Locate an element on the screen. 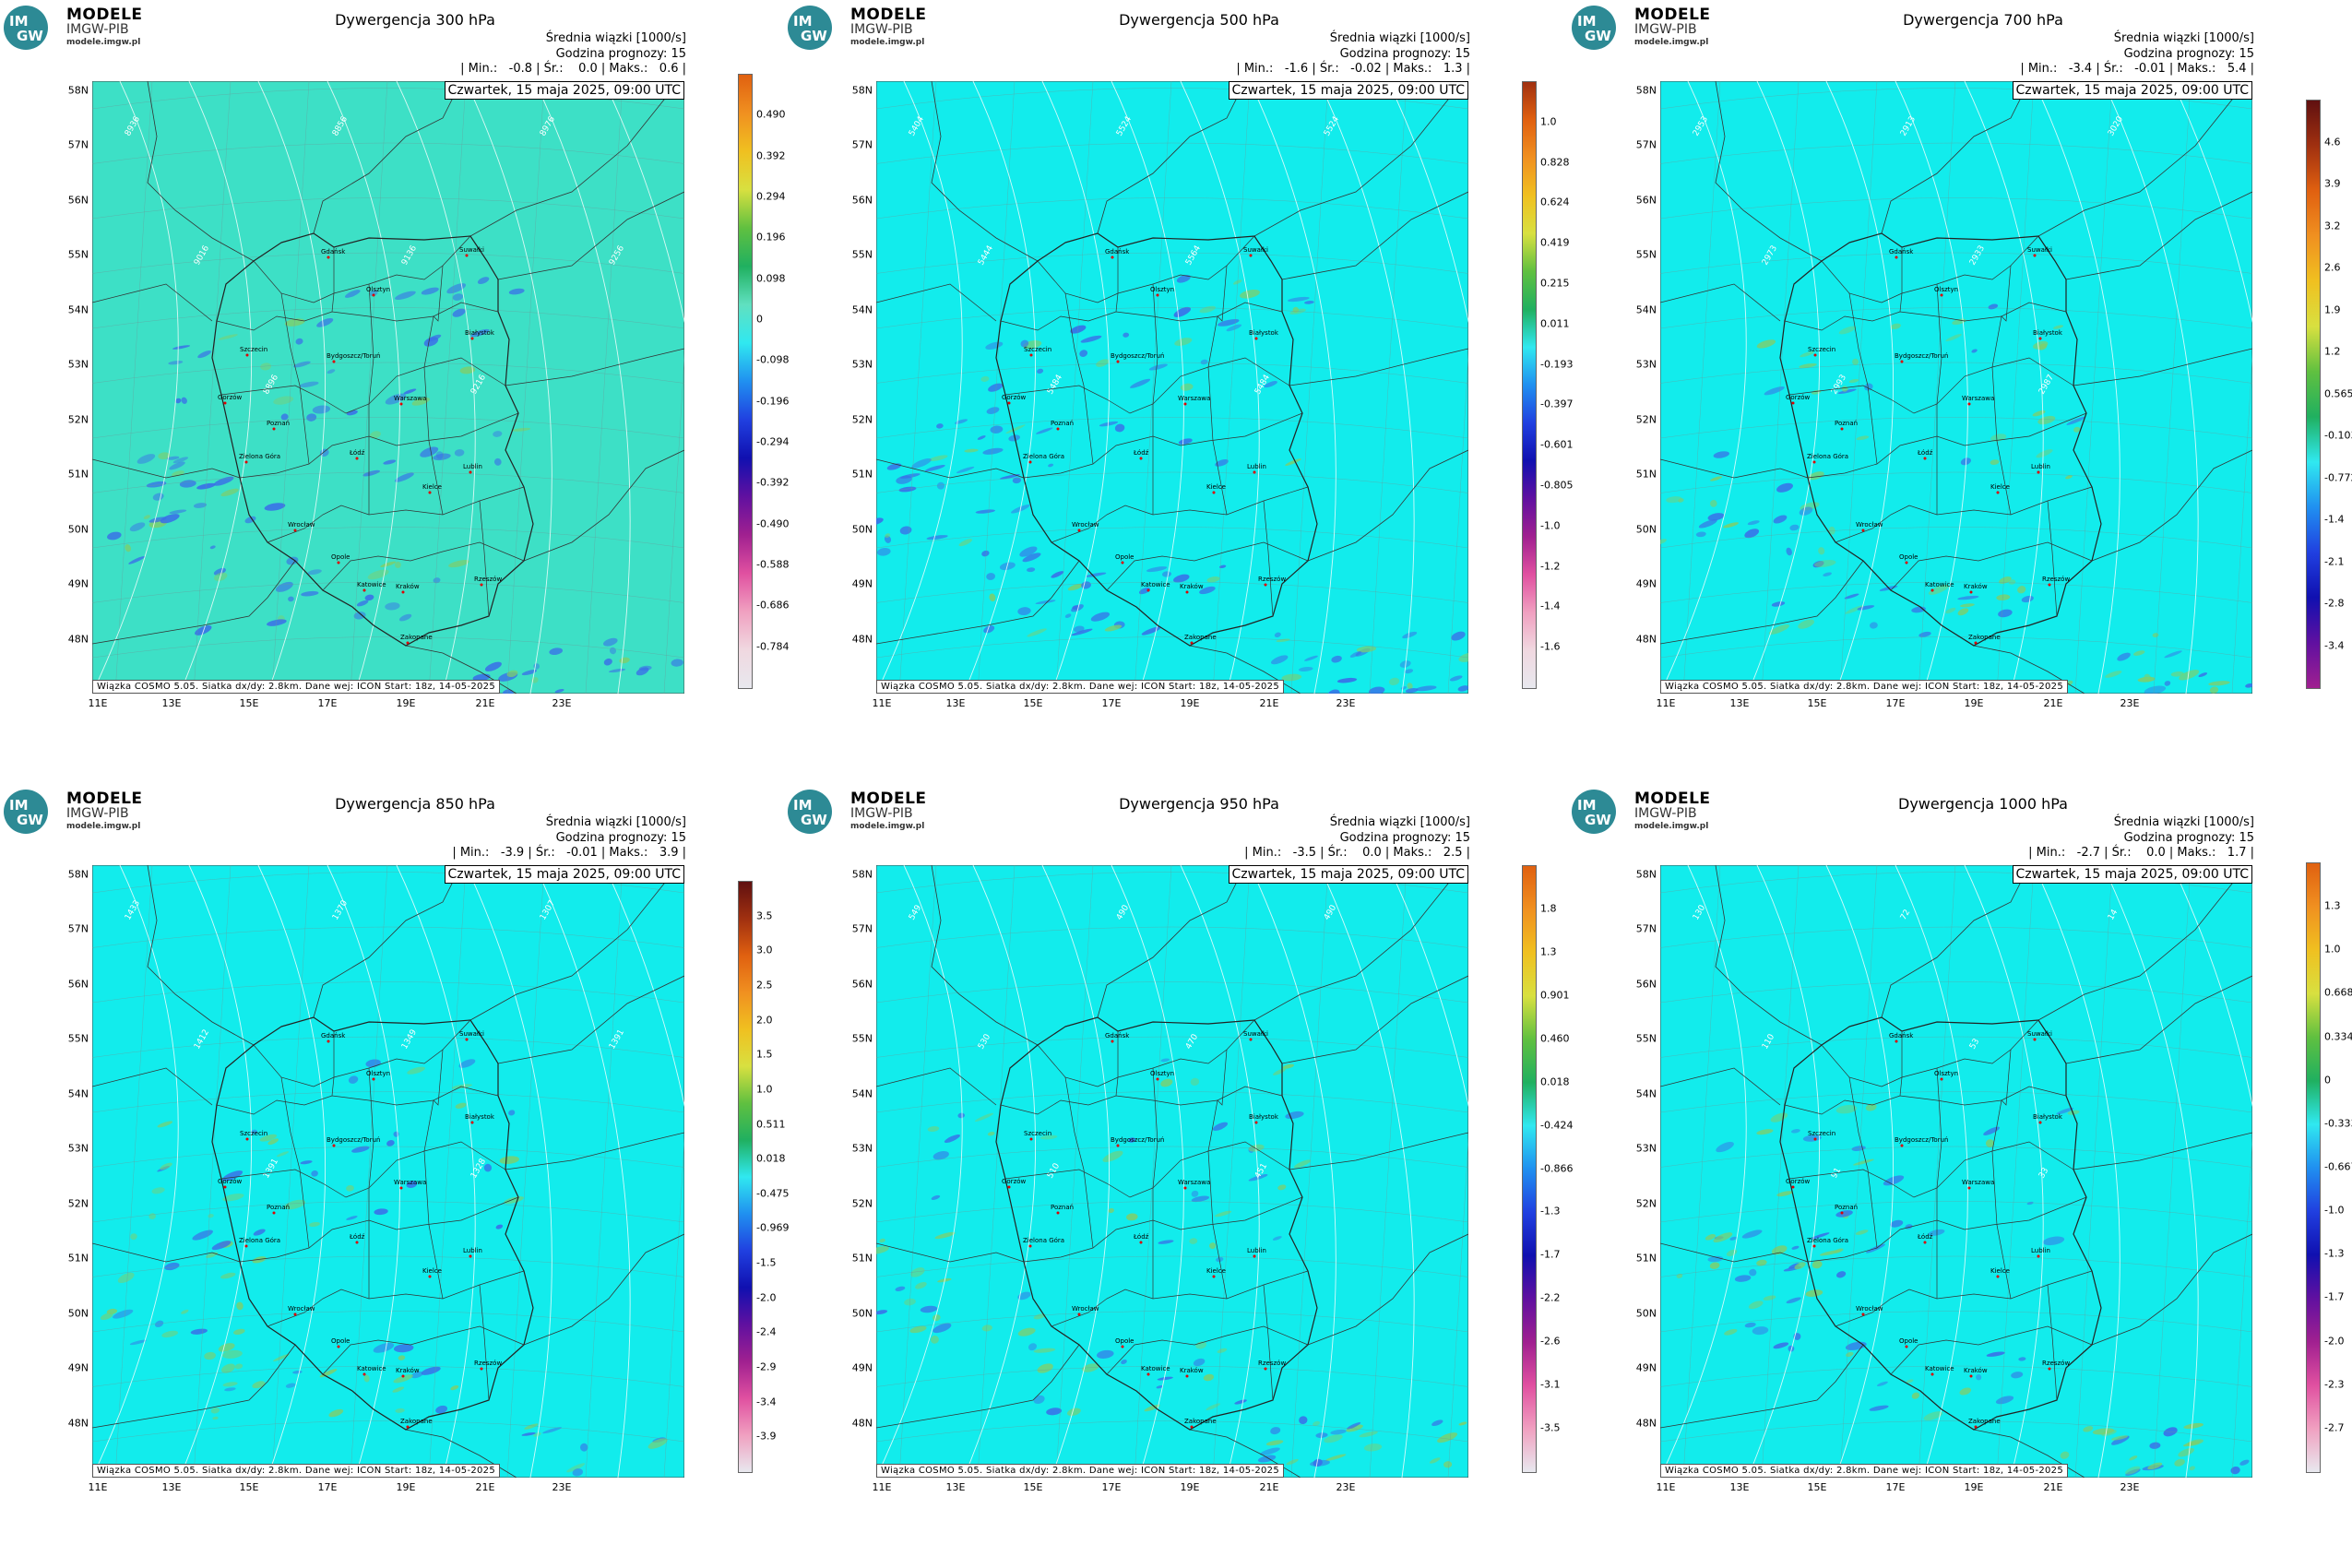 This screenshot has width=2352, height=1568. city-label: Szczecin is located at coordinates (1037, 1133).